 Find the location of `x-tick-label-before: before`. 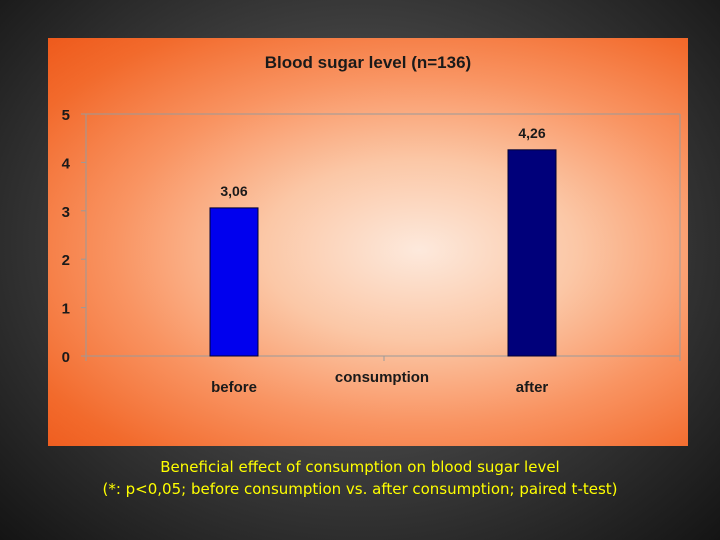

x-tick-label-before: before is located at coordinates (234, 387).